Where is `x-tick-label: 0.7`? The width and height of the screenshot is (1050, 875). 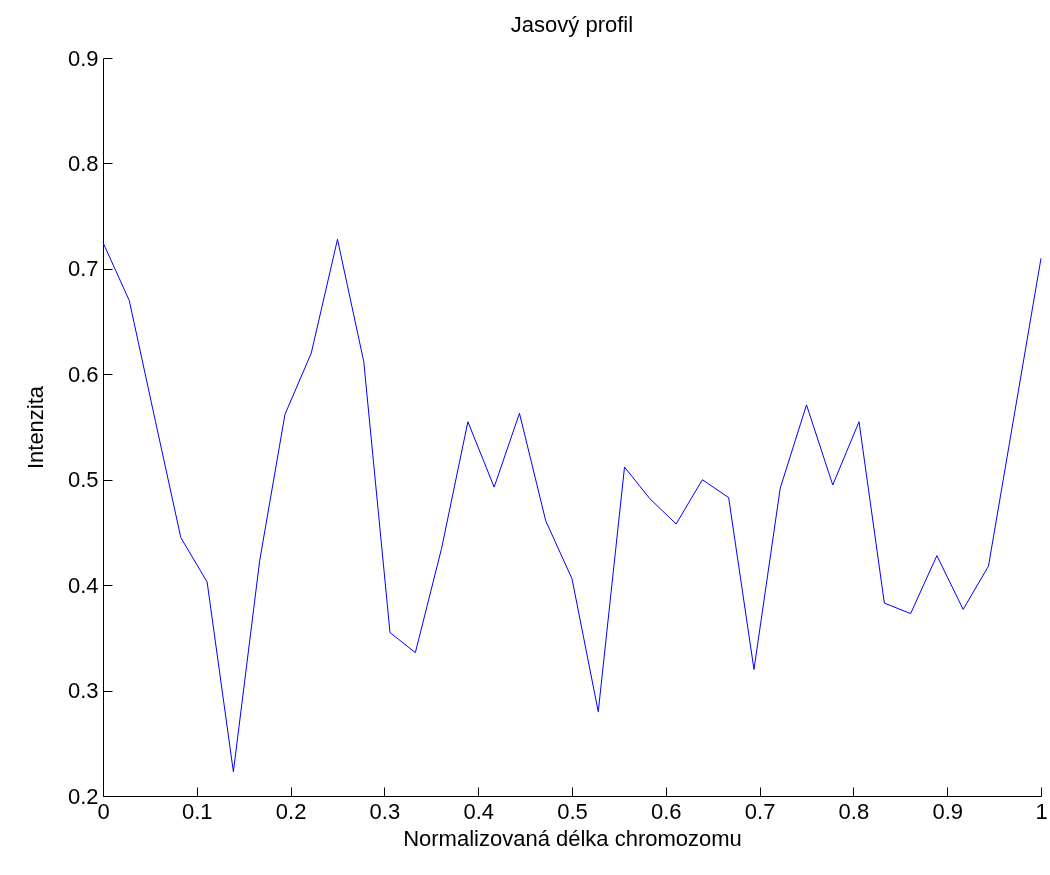 x-tick-label: 0.7 is located at coordinates (760, 811).